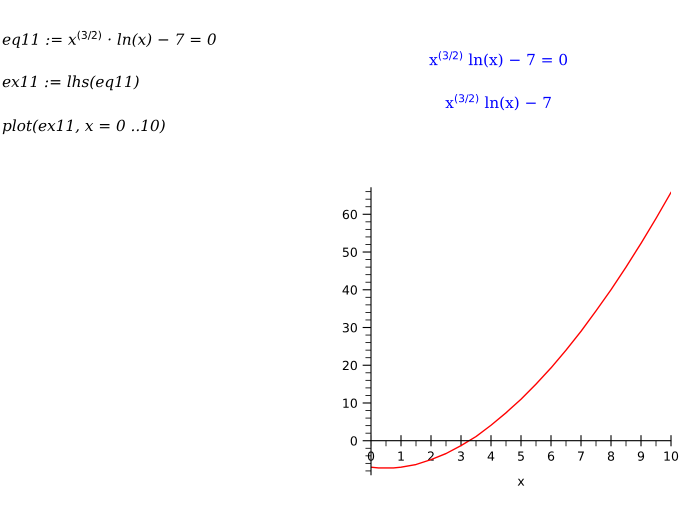 The image size is (684, 505). I want to click on text: plot(ex11, x = 0 ..10), so click(83, 126).